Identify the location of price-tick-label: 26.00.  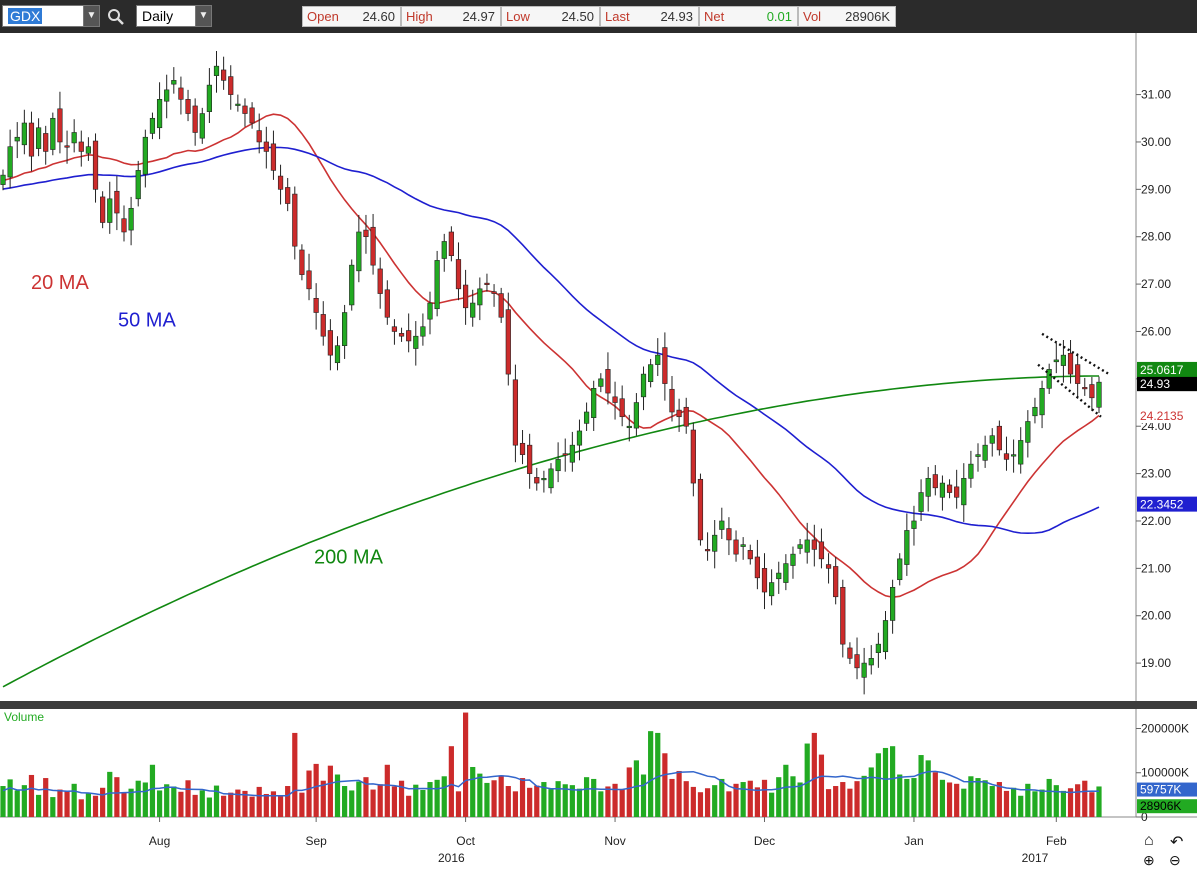
(1156, 331).